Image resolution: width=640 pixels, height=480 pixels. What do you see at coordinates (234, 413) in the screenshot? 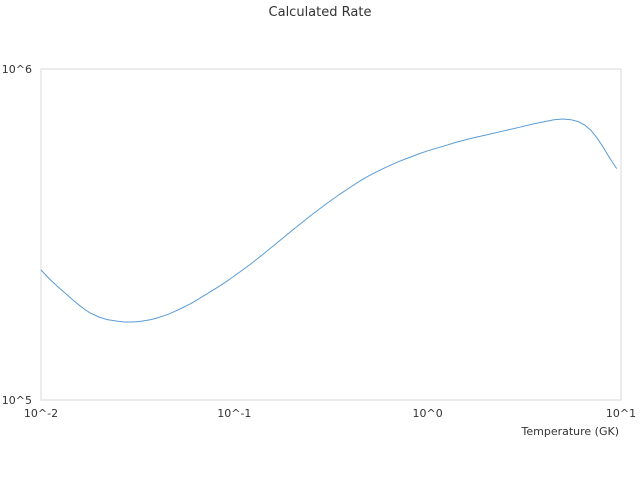
I see `x-tick-label: 10^-1` at bounding box center [234, 413].